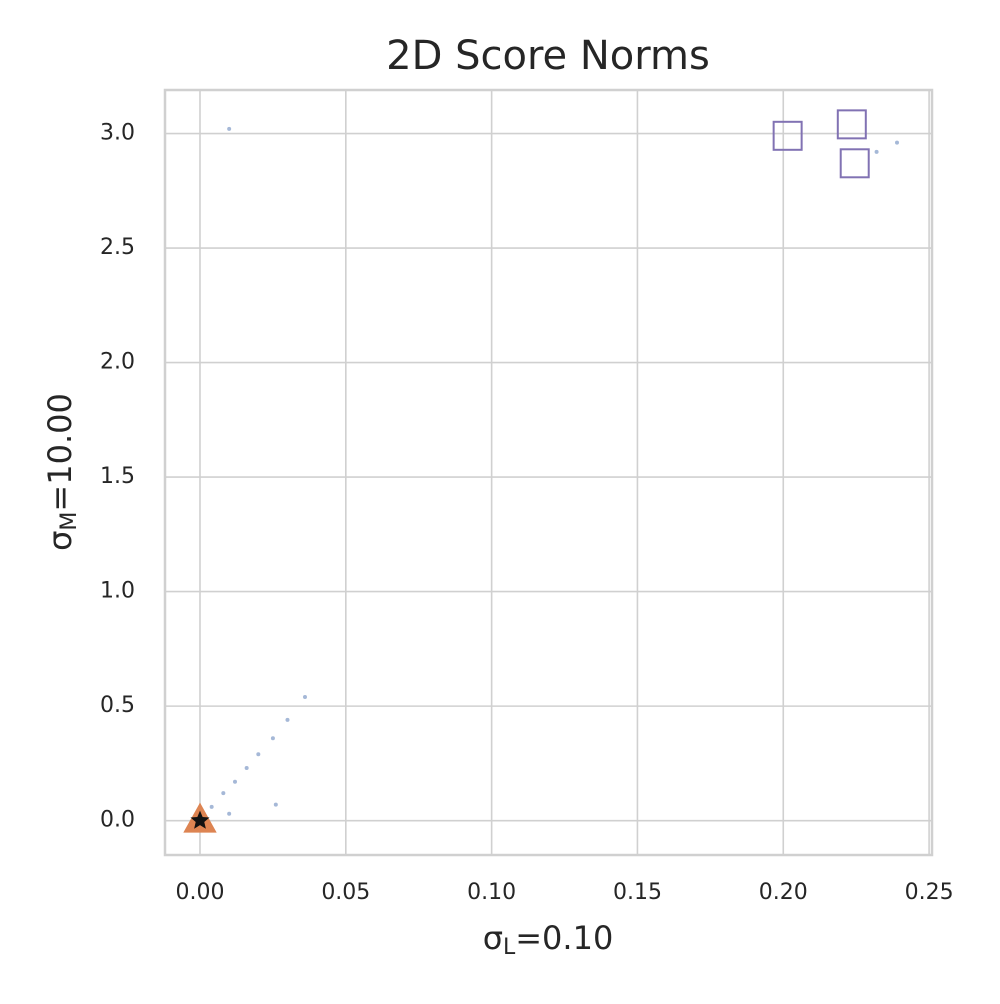  I want to click on y-label-text: =10.00, so click(60, 452).